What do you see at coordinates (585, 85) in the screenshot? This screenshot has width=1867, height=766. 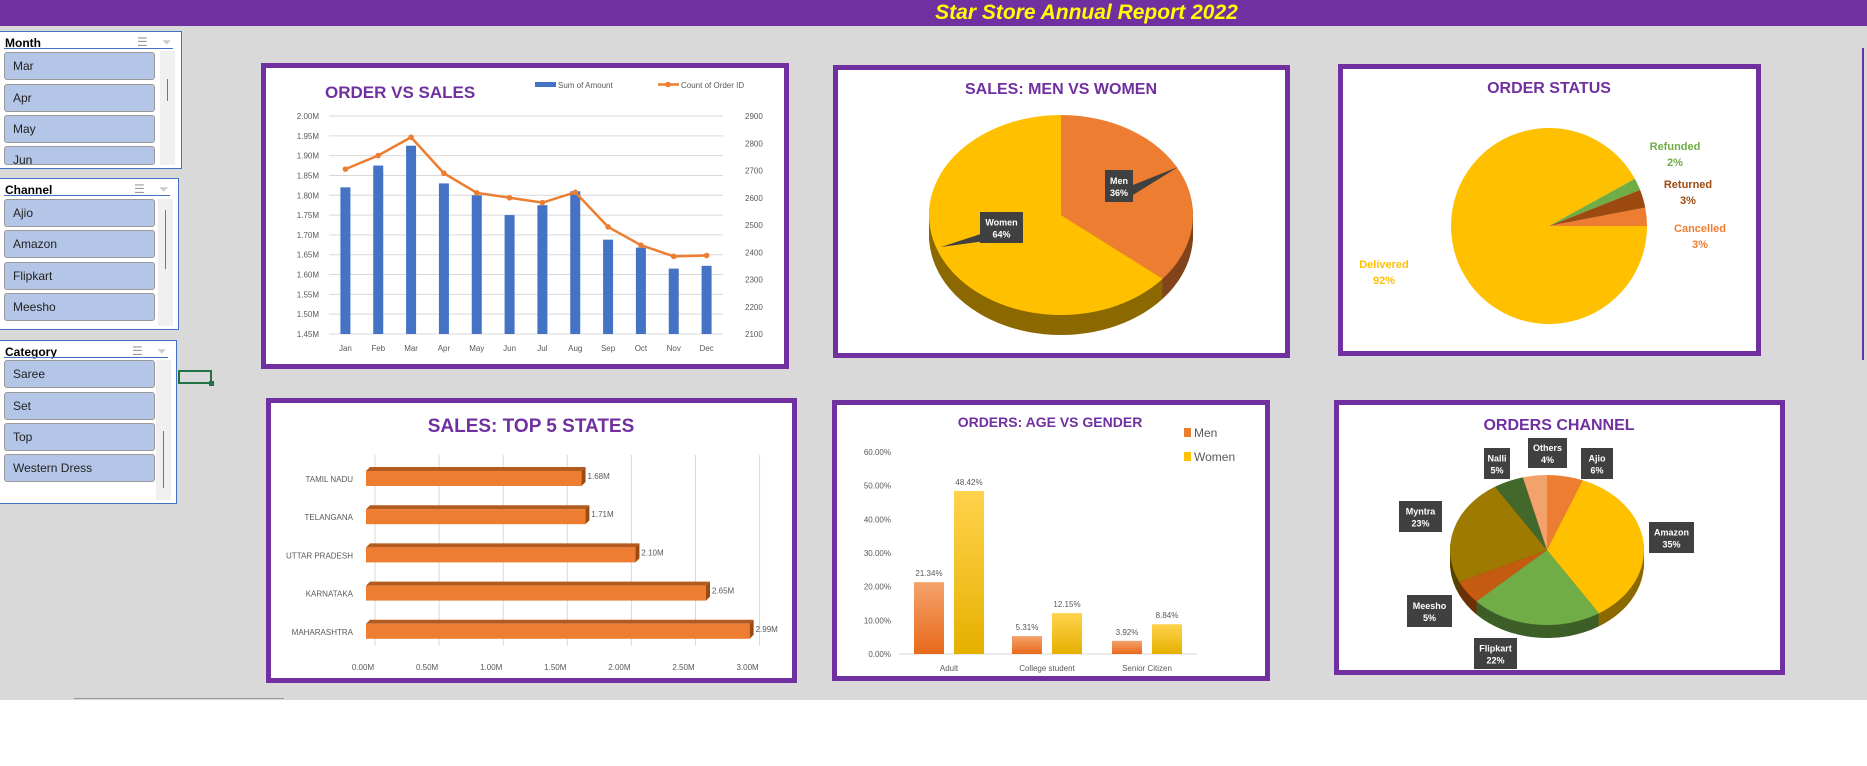 I see `legend-label: Sum of Amount` at bounding box center [585, 85].